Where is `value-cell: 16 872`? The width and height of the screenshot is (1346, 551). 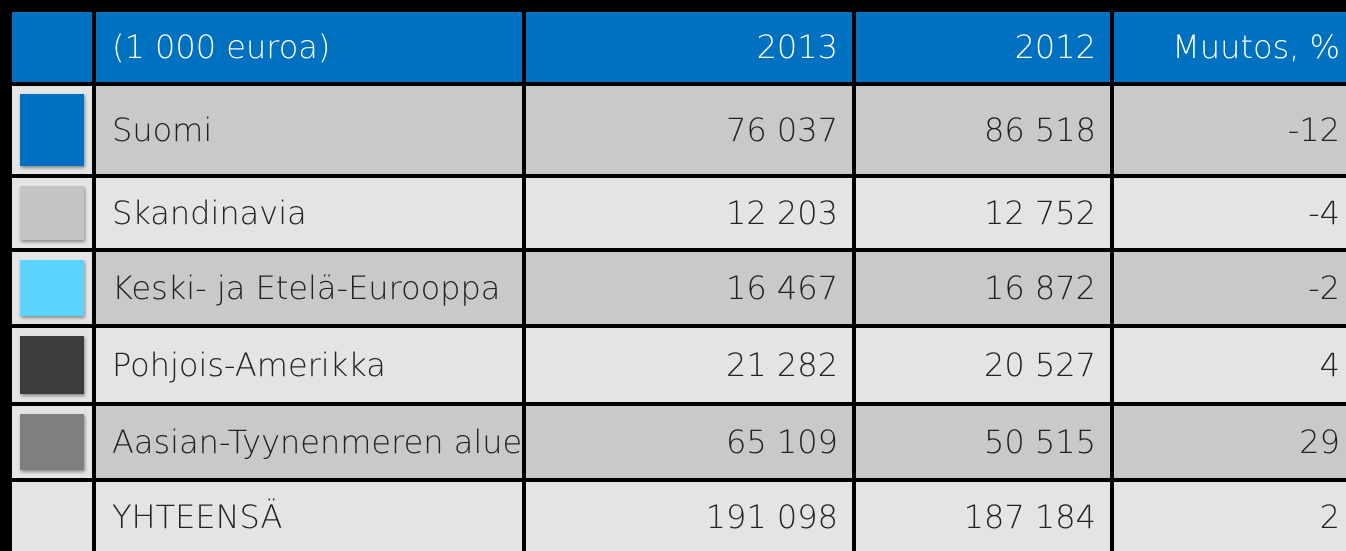 value-cell: 16 872 is located at coordinates (983, 288).